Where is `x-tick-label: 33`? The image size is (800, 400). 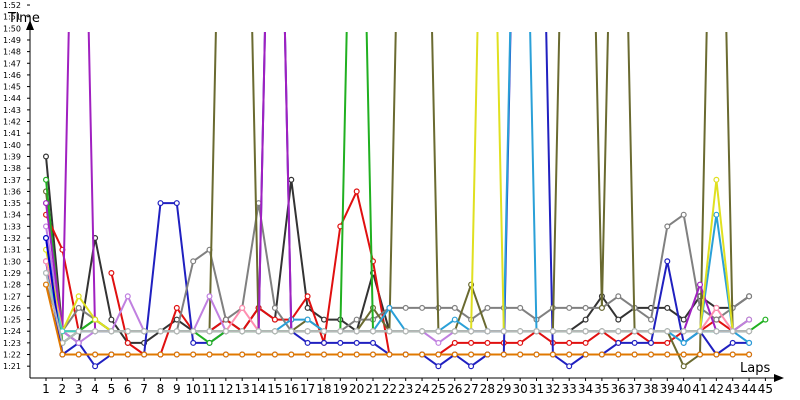 x-tick-label: 33 is located at coordinates (569, 389).